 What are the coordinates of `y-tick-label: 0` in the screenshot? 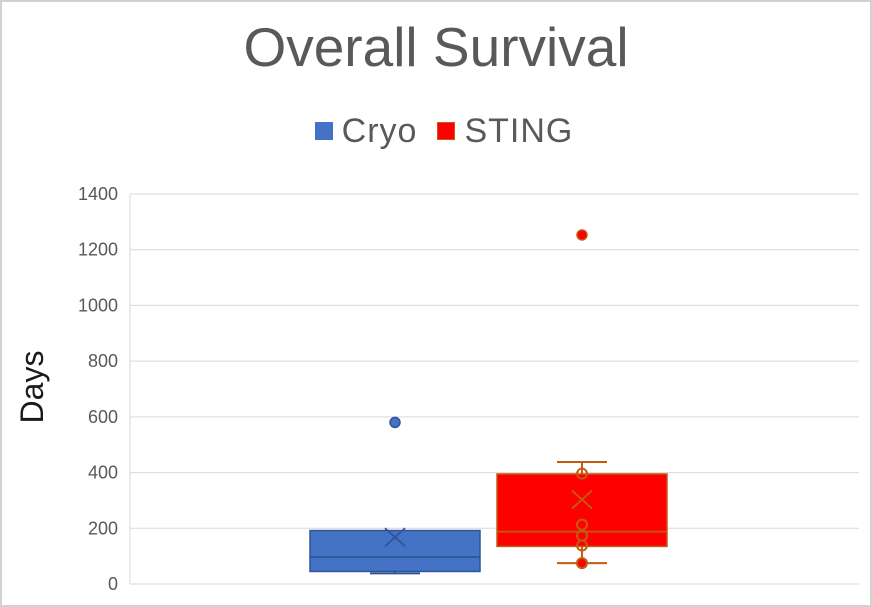 It's located at (113, 584).